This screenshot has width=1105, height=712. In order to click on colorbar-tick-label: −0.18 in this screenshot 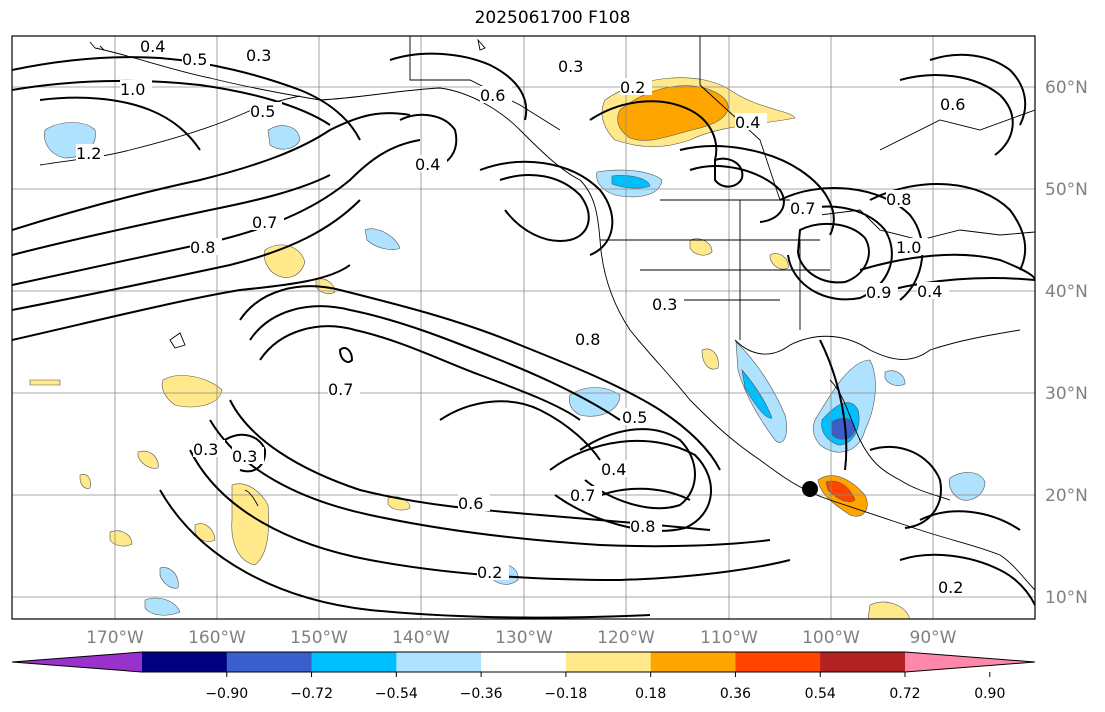, I will do `click(565, 694)`.